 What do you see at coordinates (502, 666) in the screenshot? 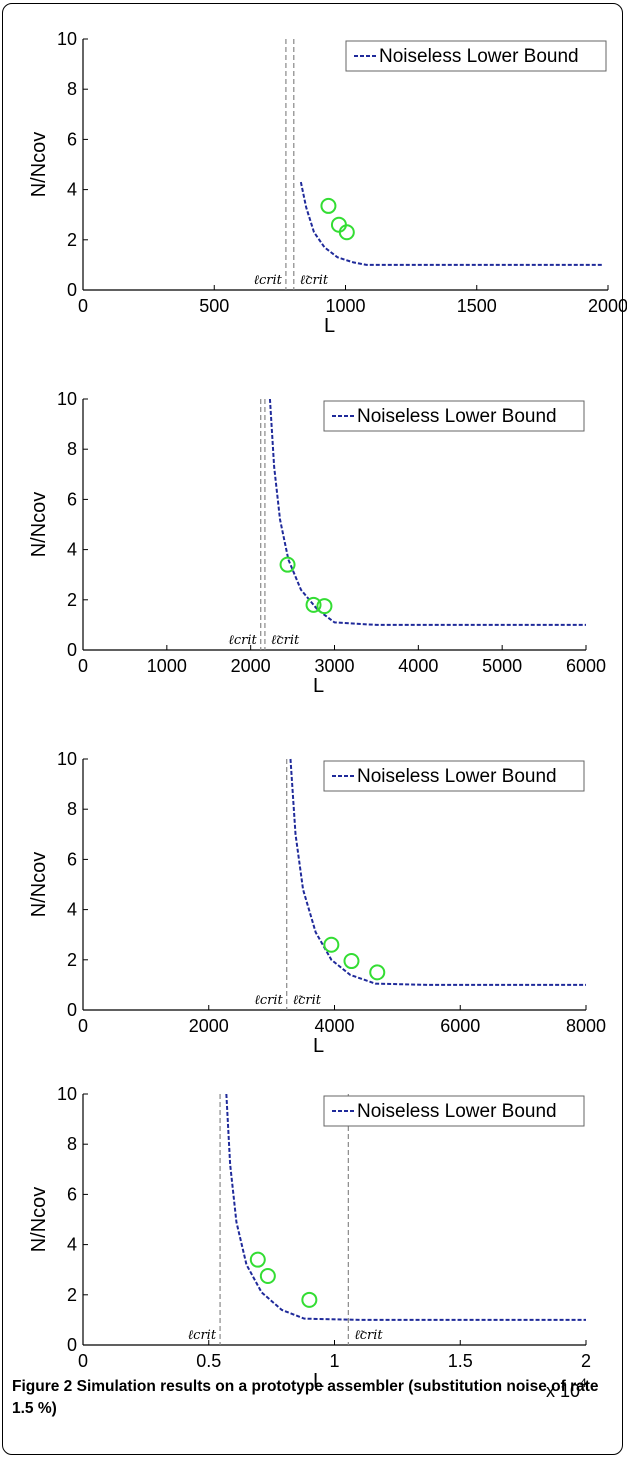
I see `x-tick-label: 5000` at bounding box center [502, 666].